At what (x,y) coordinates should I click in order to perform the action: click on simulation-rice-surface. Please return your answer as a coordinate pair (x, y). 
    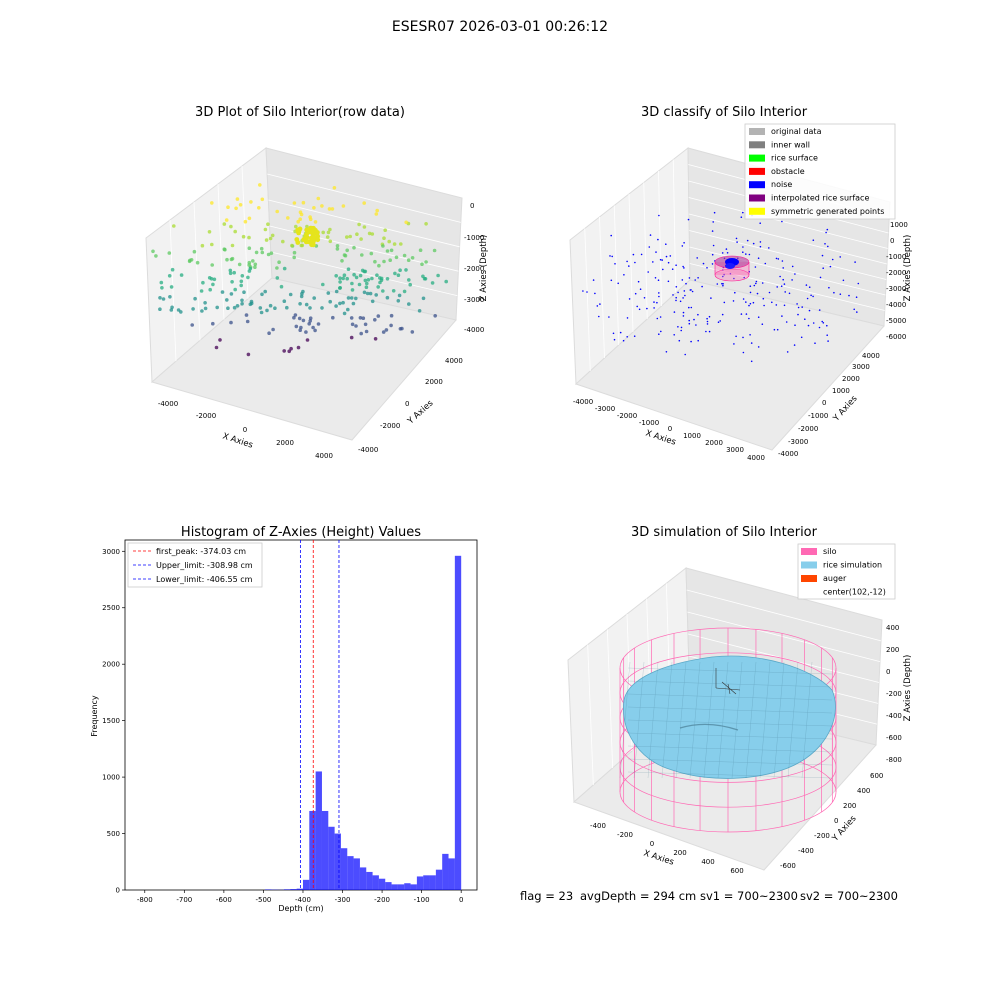
    Looking at the image, I should click on (727, 717).